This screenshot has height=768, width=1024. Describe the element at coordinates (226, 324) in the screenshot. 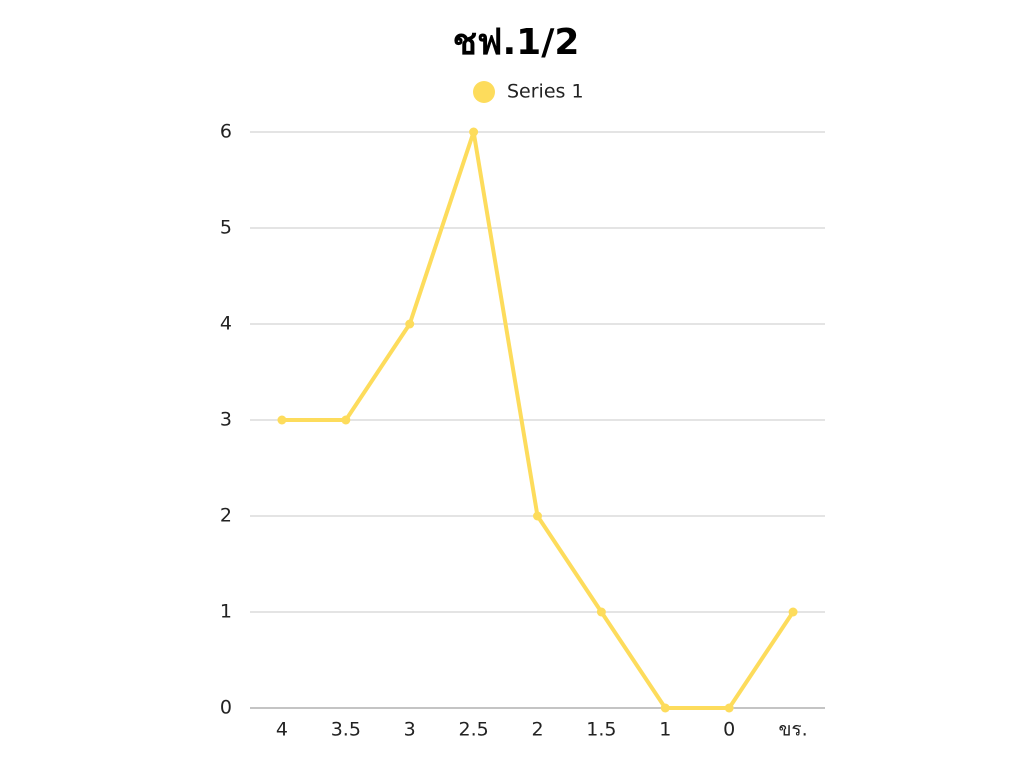

I see `y-tick-label: 4` at that location.